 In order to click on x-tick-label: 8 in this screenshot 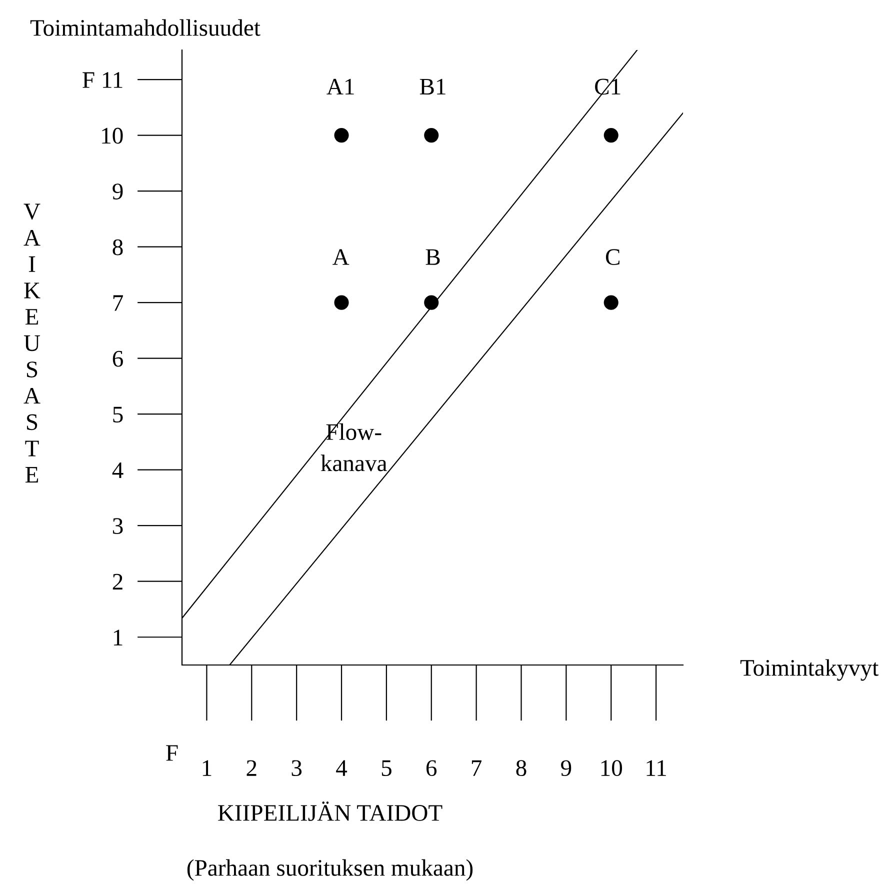, I will do `click(521, 768)`.